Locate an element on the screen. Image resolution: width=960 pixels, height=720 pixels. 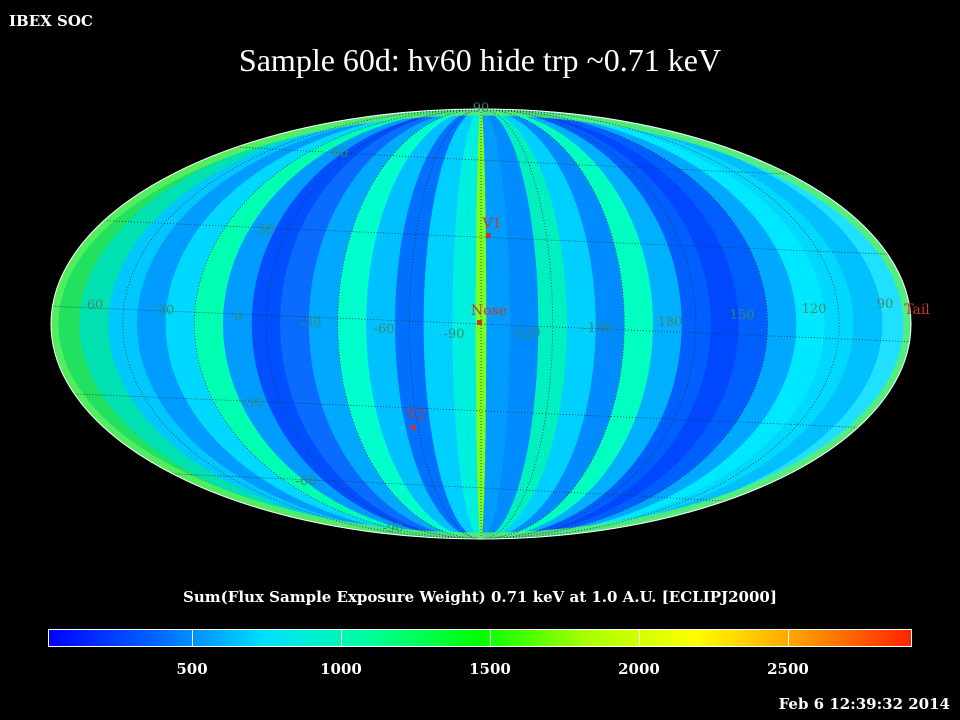
lon-label: -150 is located at coordinates (597, 328).